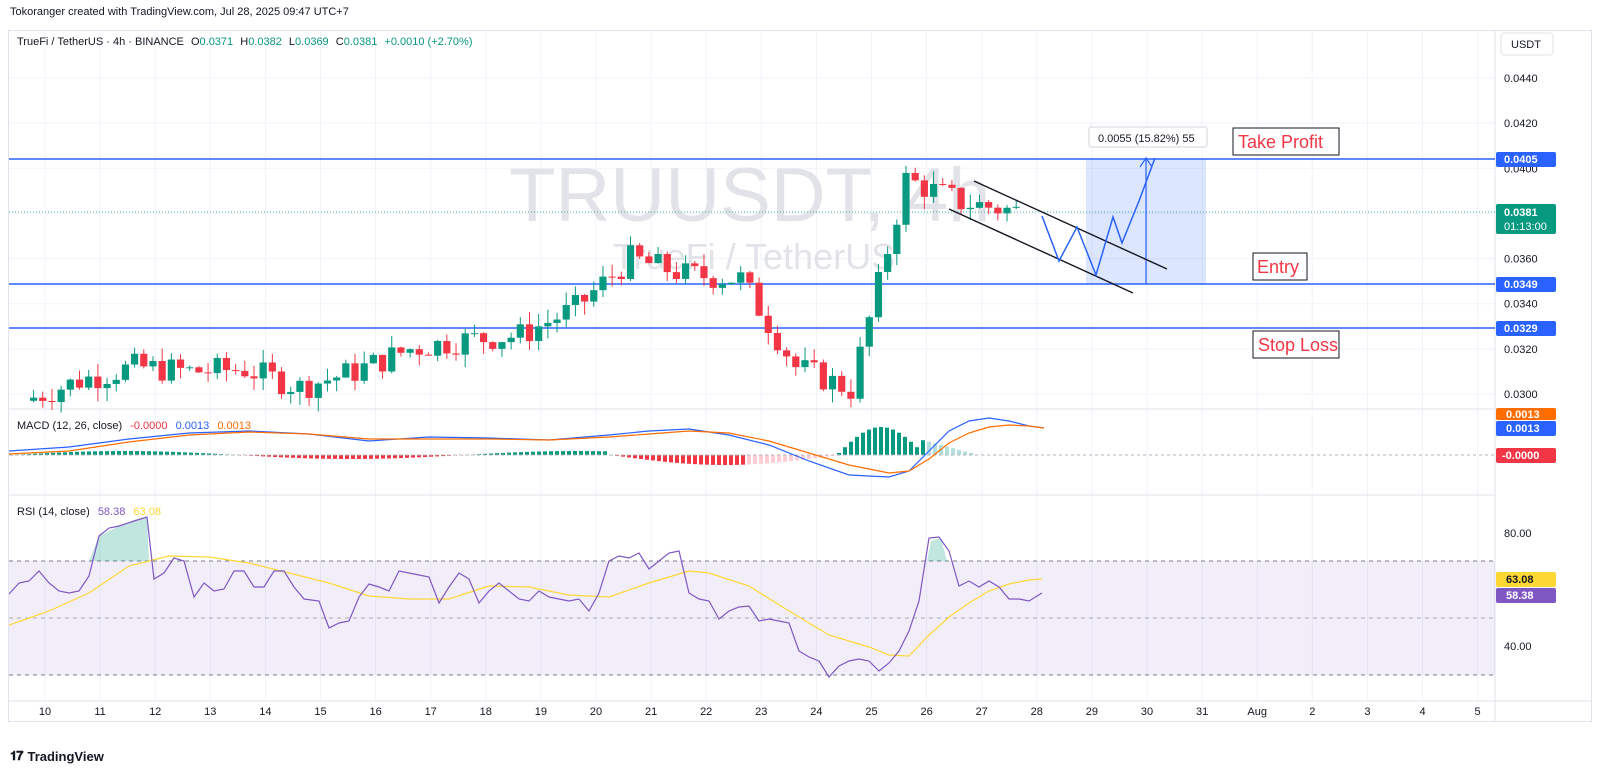  I want to click on currency-button, so click(1527, 44).